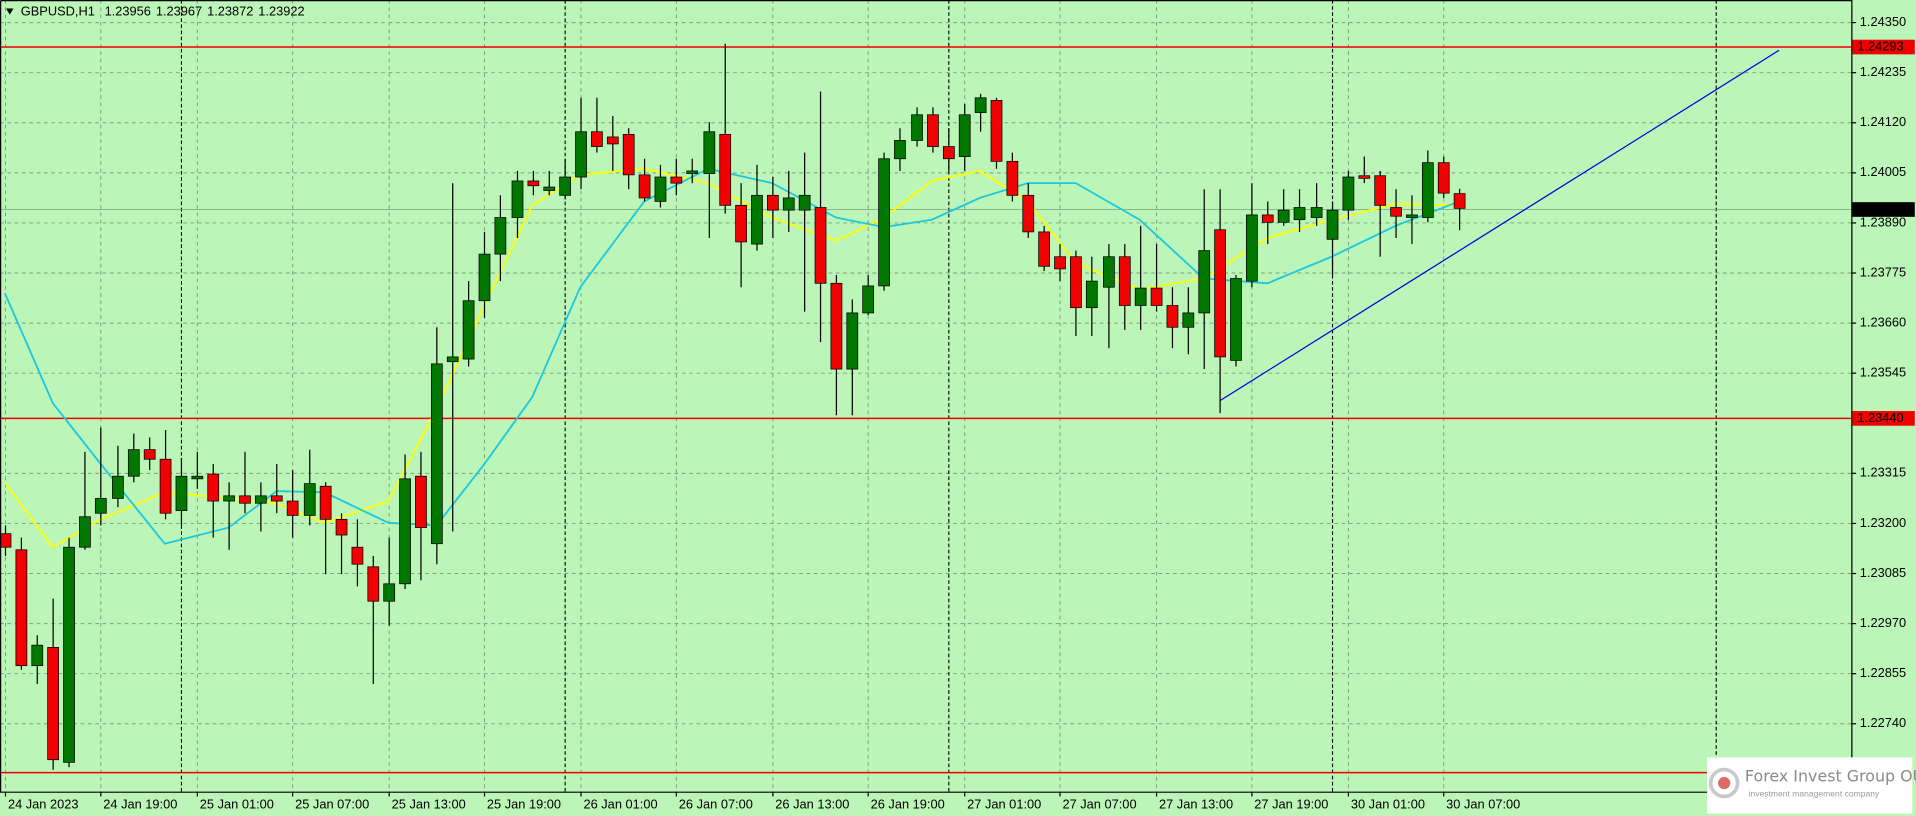 This screenshot has height=816, width=1916. Describe the element at coordinates (230, 11) in the screenshot. I see `ohlc-value: 1.23872` at that location.